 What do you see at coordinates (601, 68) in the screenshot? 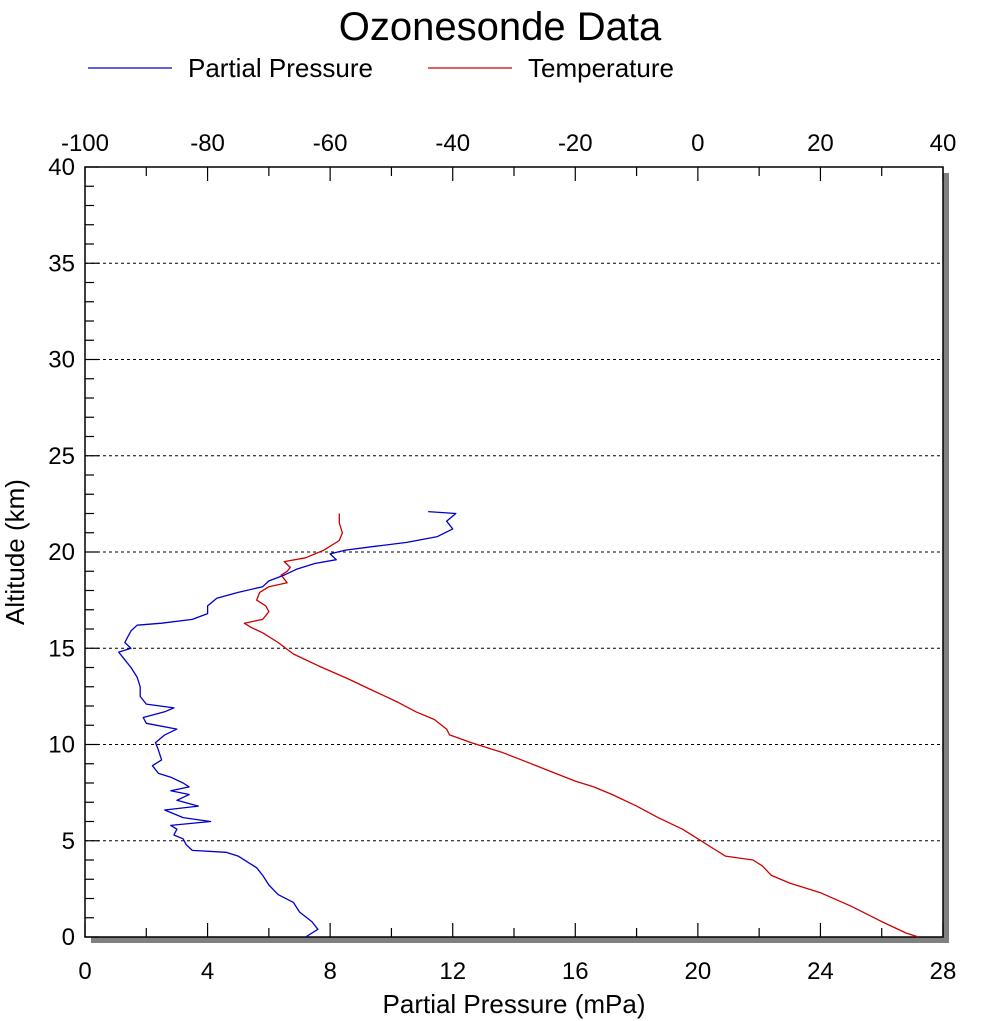
I see `legend-label-temperature: Temperature` at bounding box center [601, 68].